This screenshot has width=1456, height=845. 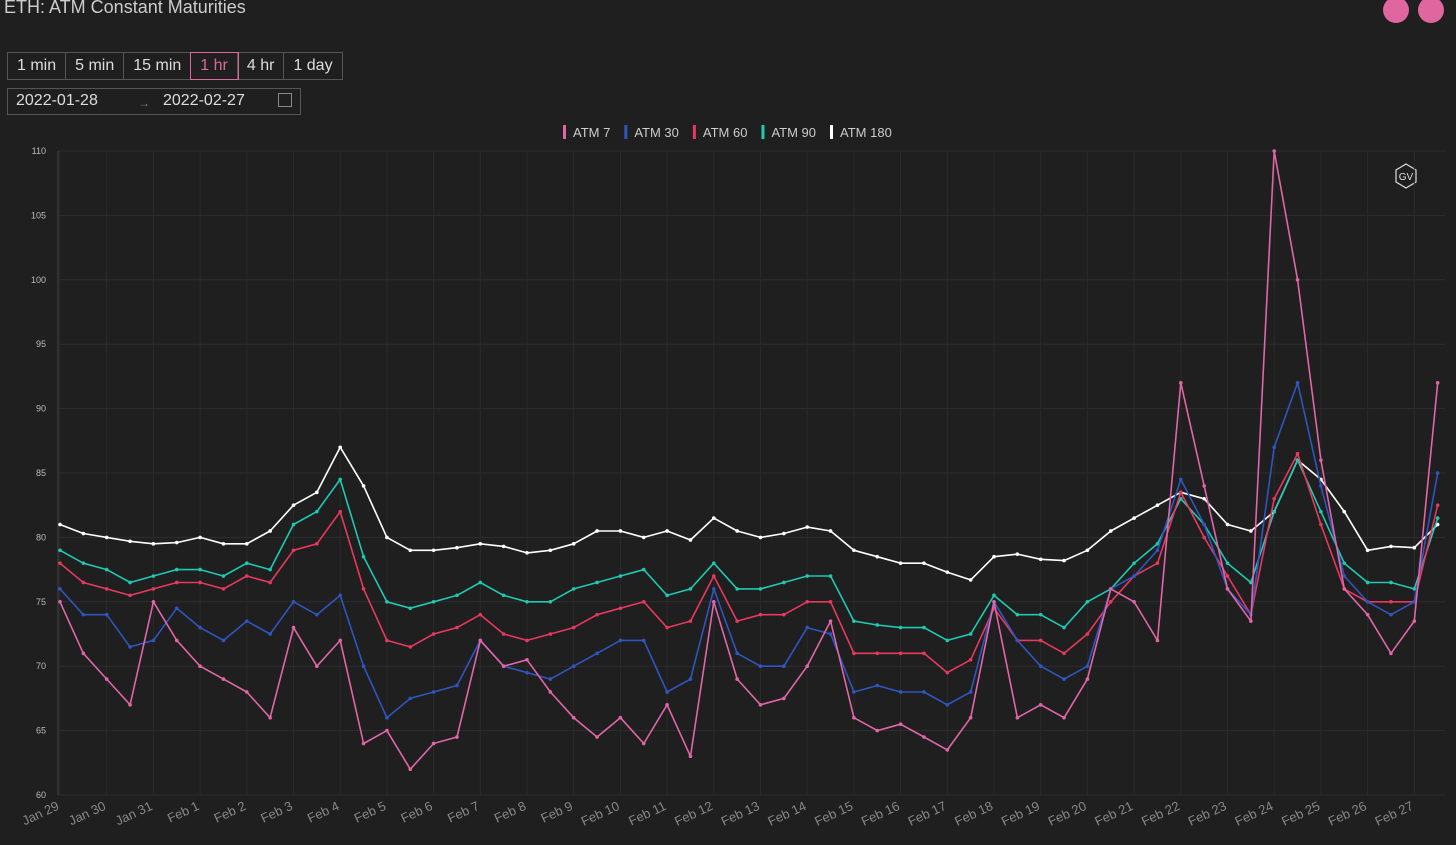 I want to click on interval-button: 15 min, so click(x=158, y=66).